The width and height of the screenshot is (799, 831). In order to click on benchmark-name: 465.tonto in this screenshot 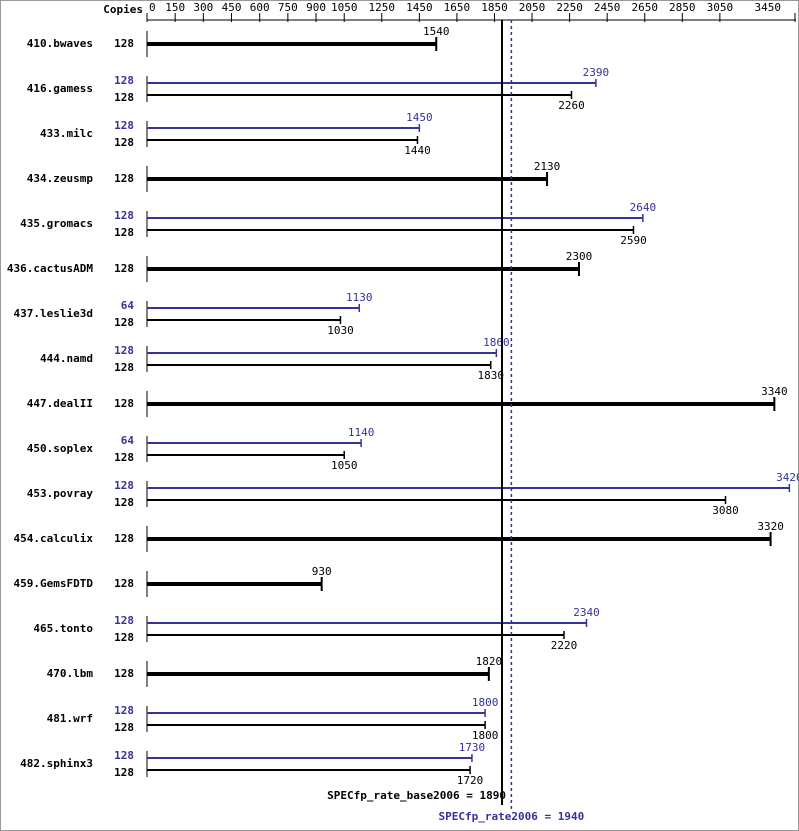, I will do `click(63, 628)`.